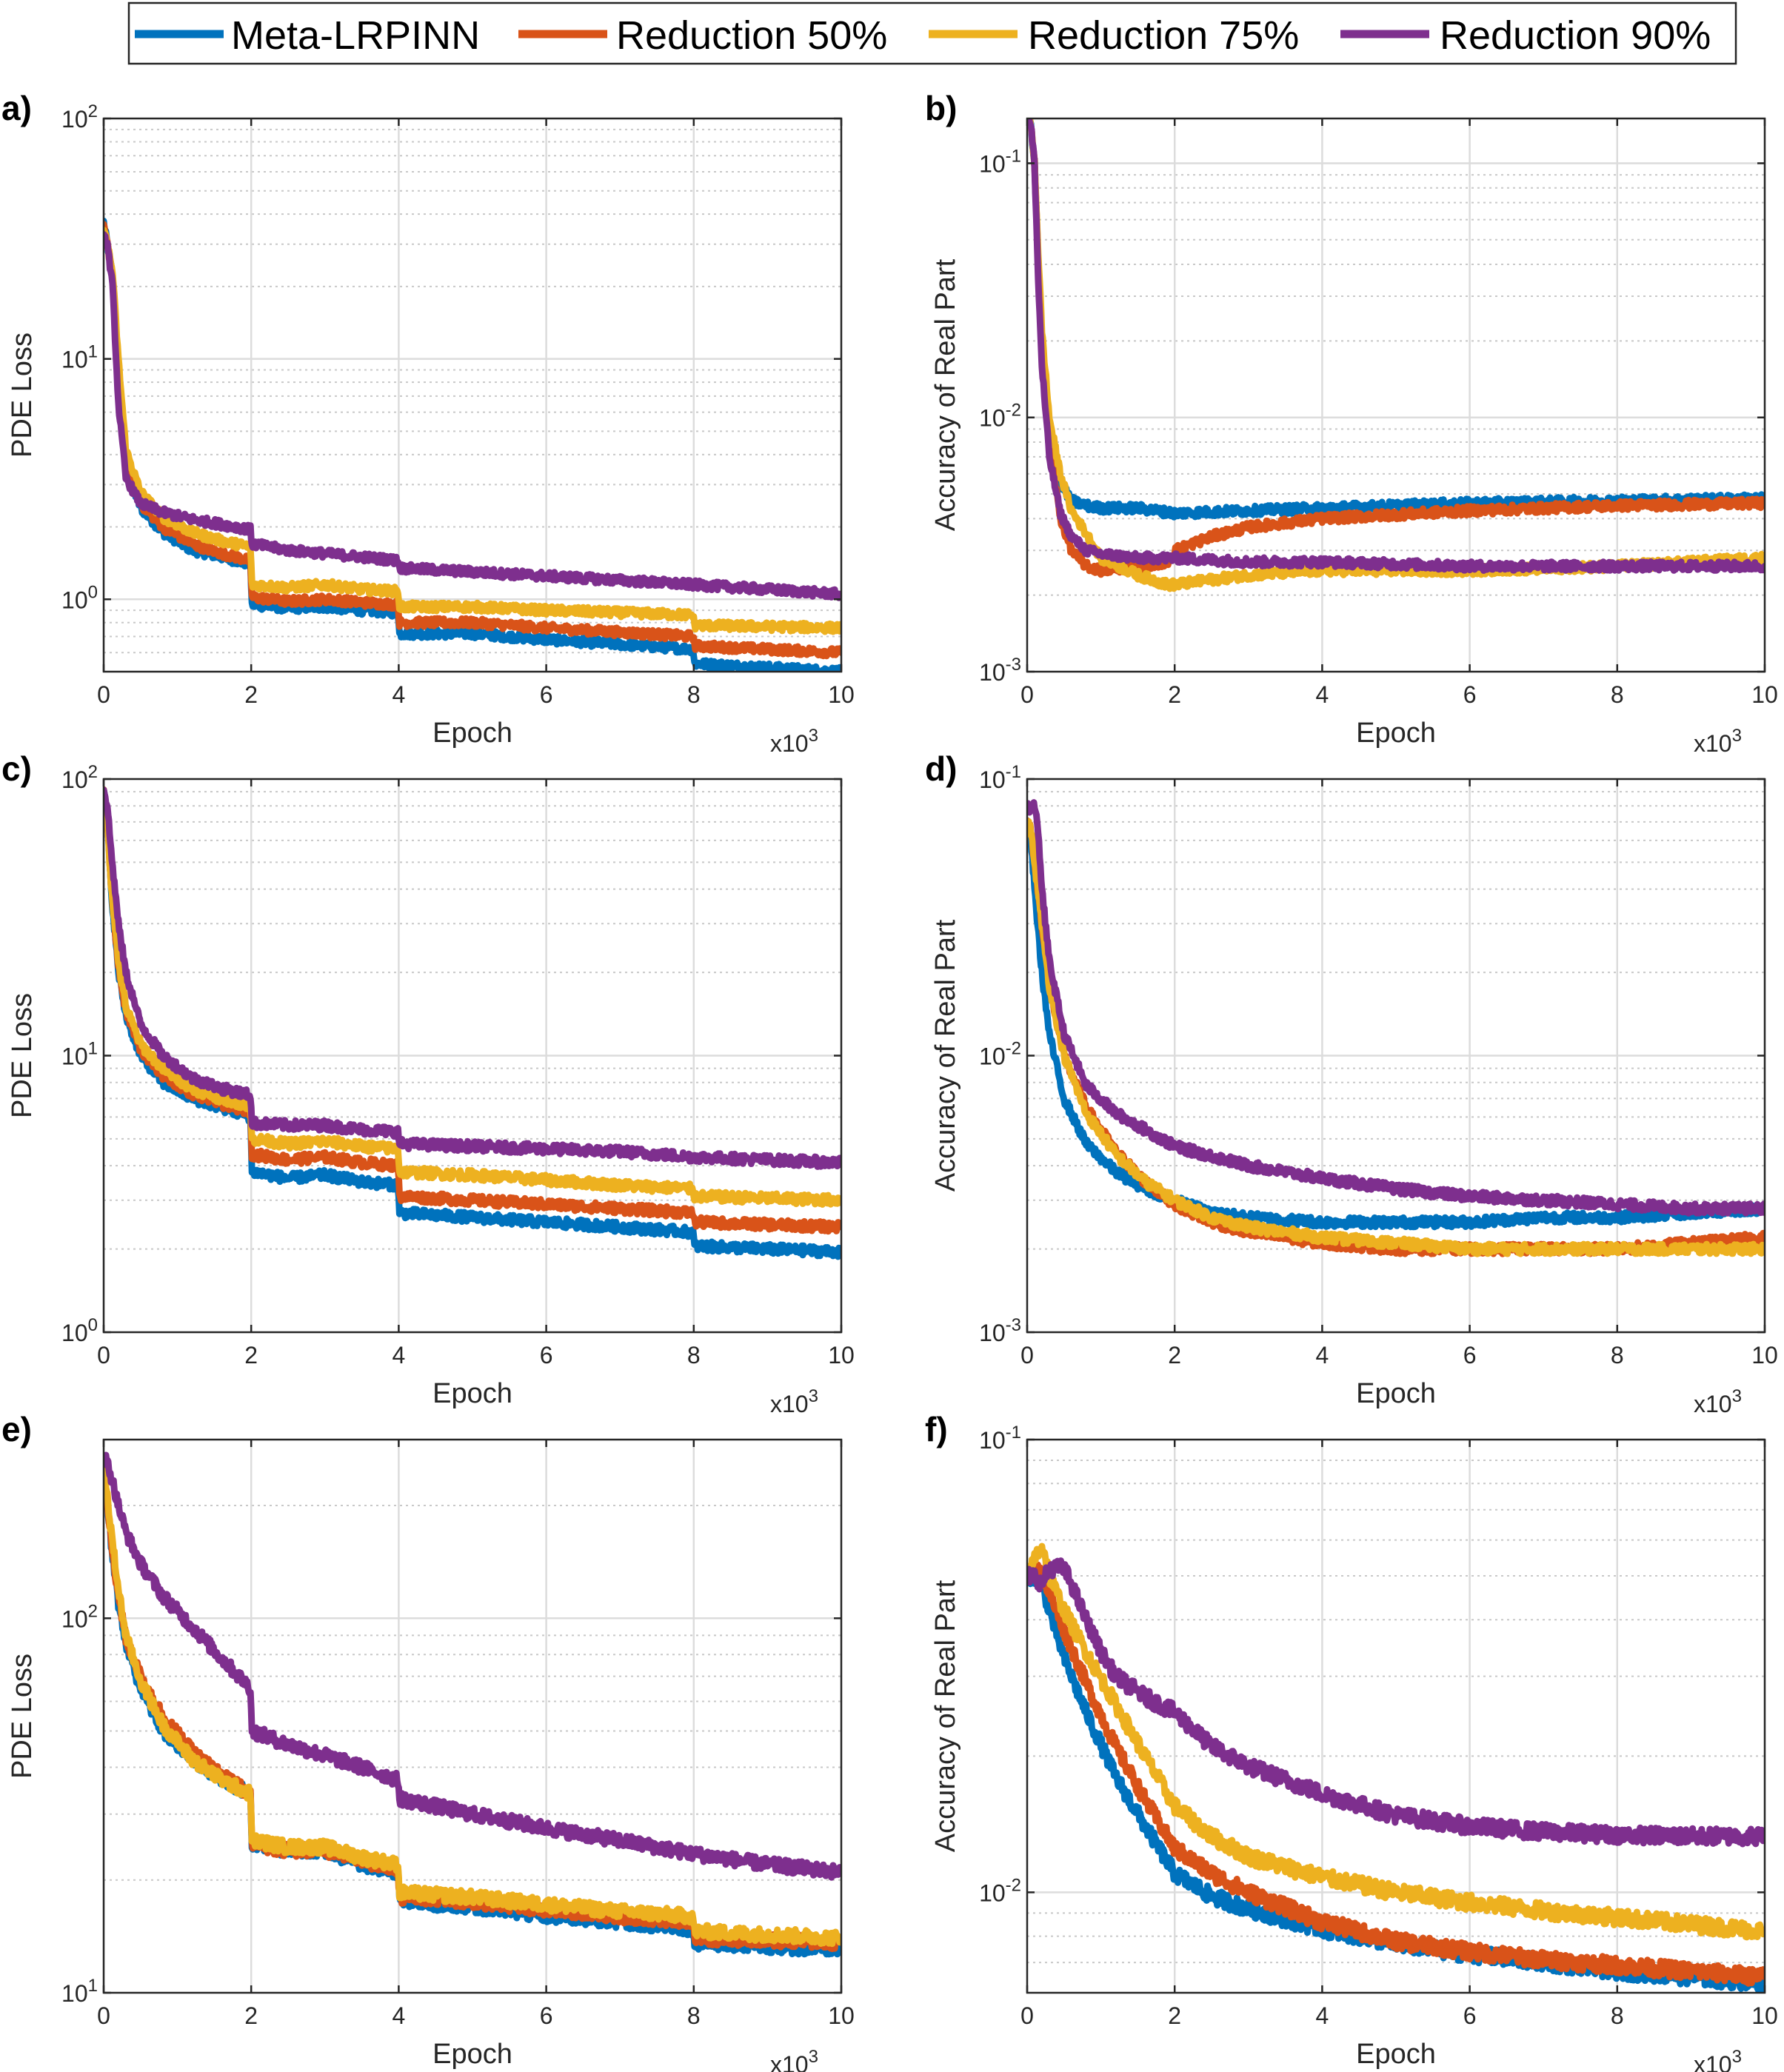  Describe the element at coordinates (936, 1429) in the screenshot. I see `panel-label: f)` at that location.